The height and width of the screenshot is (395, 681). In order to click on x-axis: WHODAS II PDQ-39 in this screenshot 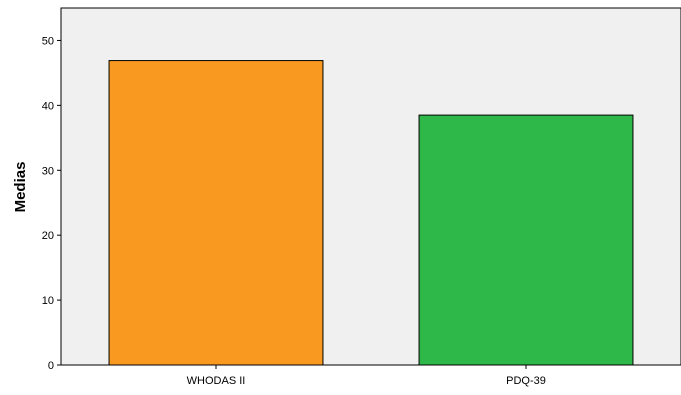, I will do `click(371, 375)`.